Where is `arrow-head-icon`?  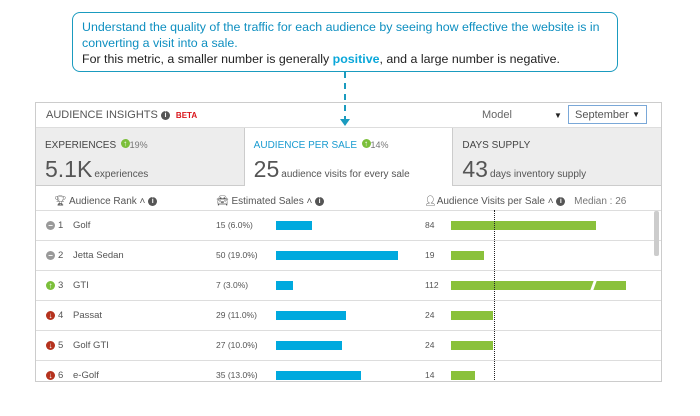
arrow-head-icon is located at coordinates (345, 122).